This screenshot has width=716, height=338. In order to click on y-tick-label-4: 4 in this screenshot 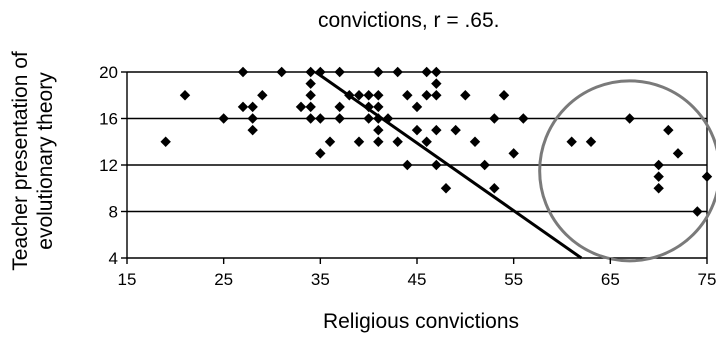, I will do `click(113, 258)`.